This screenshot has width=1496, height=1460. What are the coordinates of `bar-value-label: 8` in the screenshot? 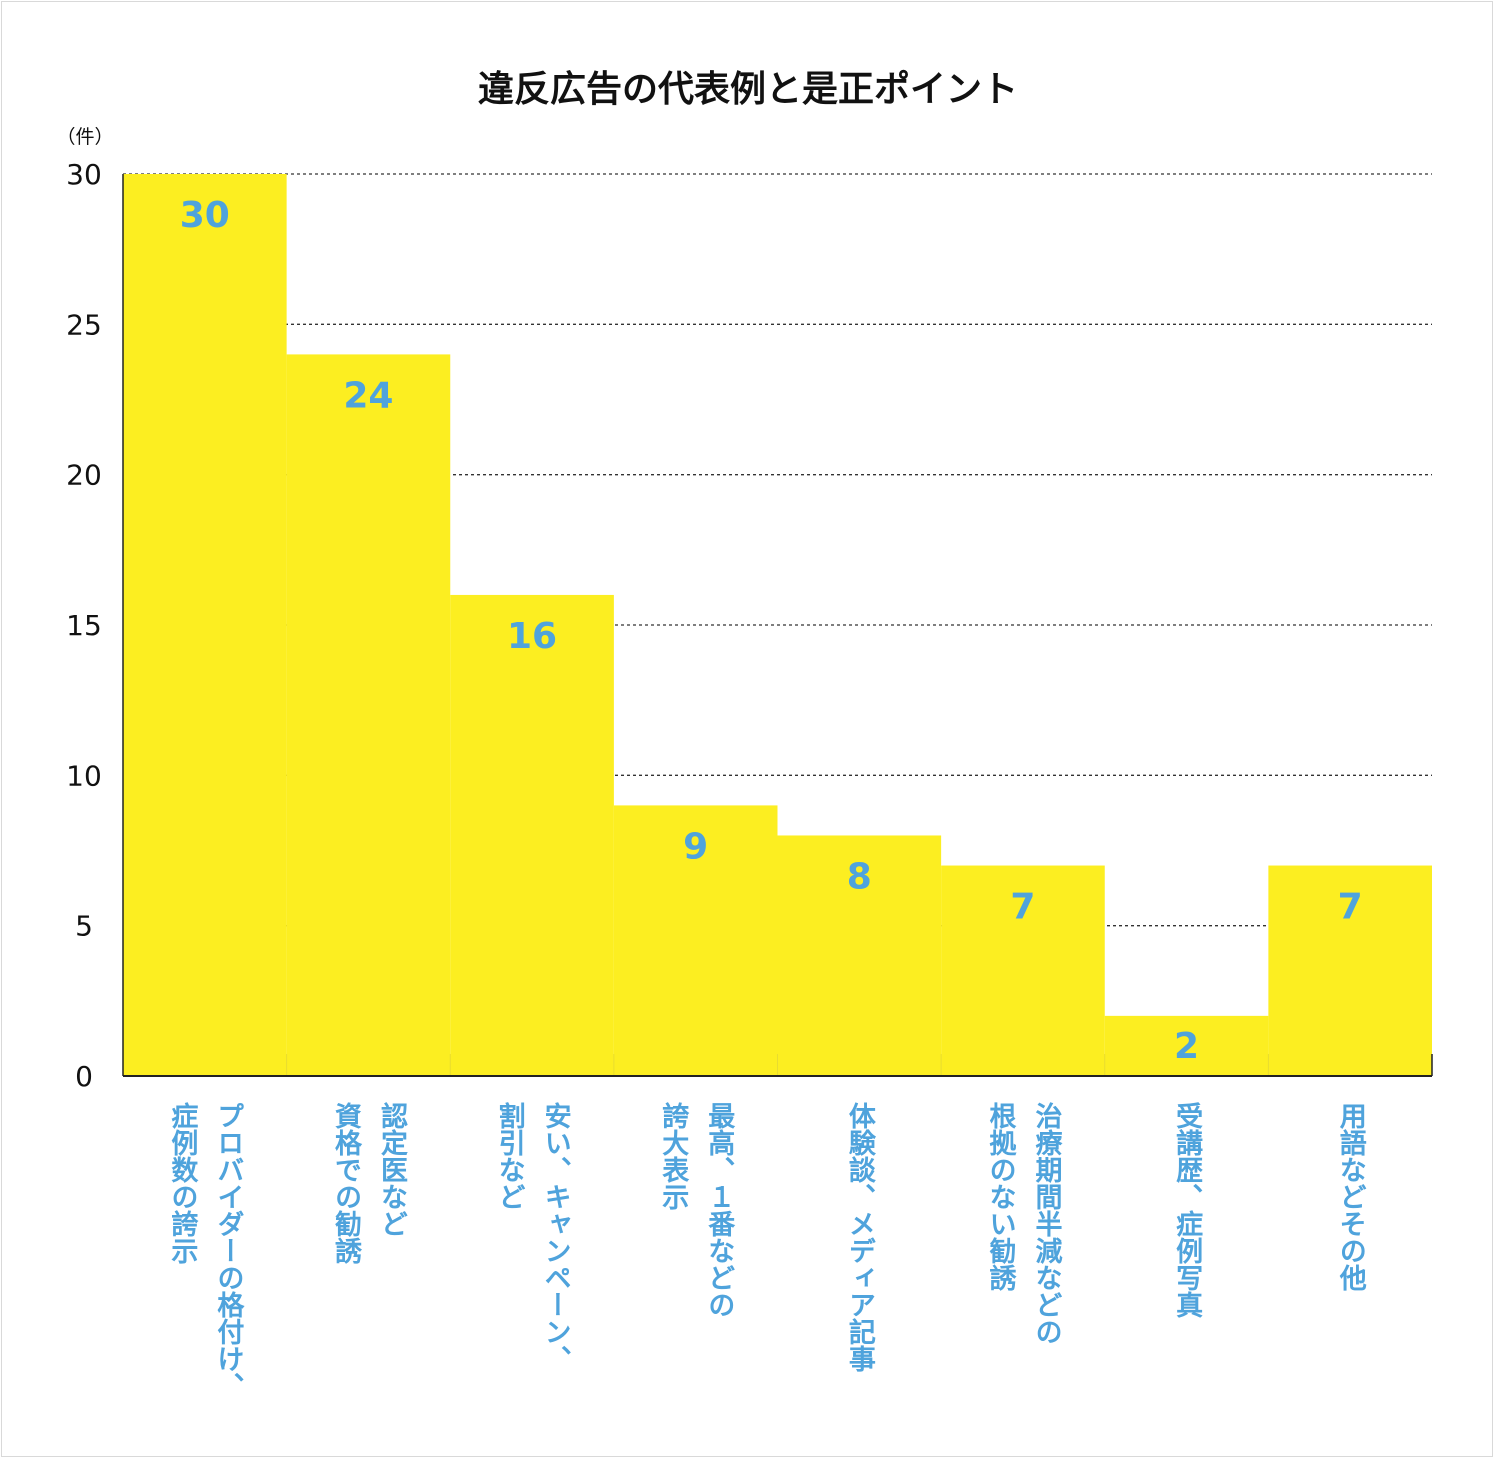 It's located at (859, 876).